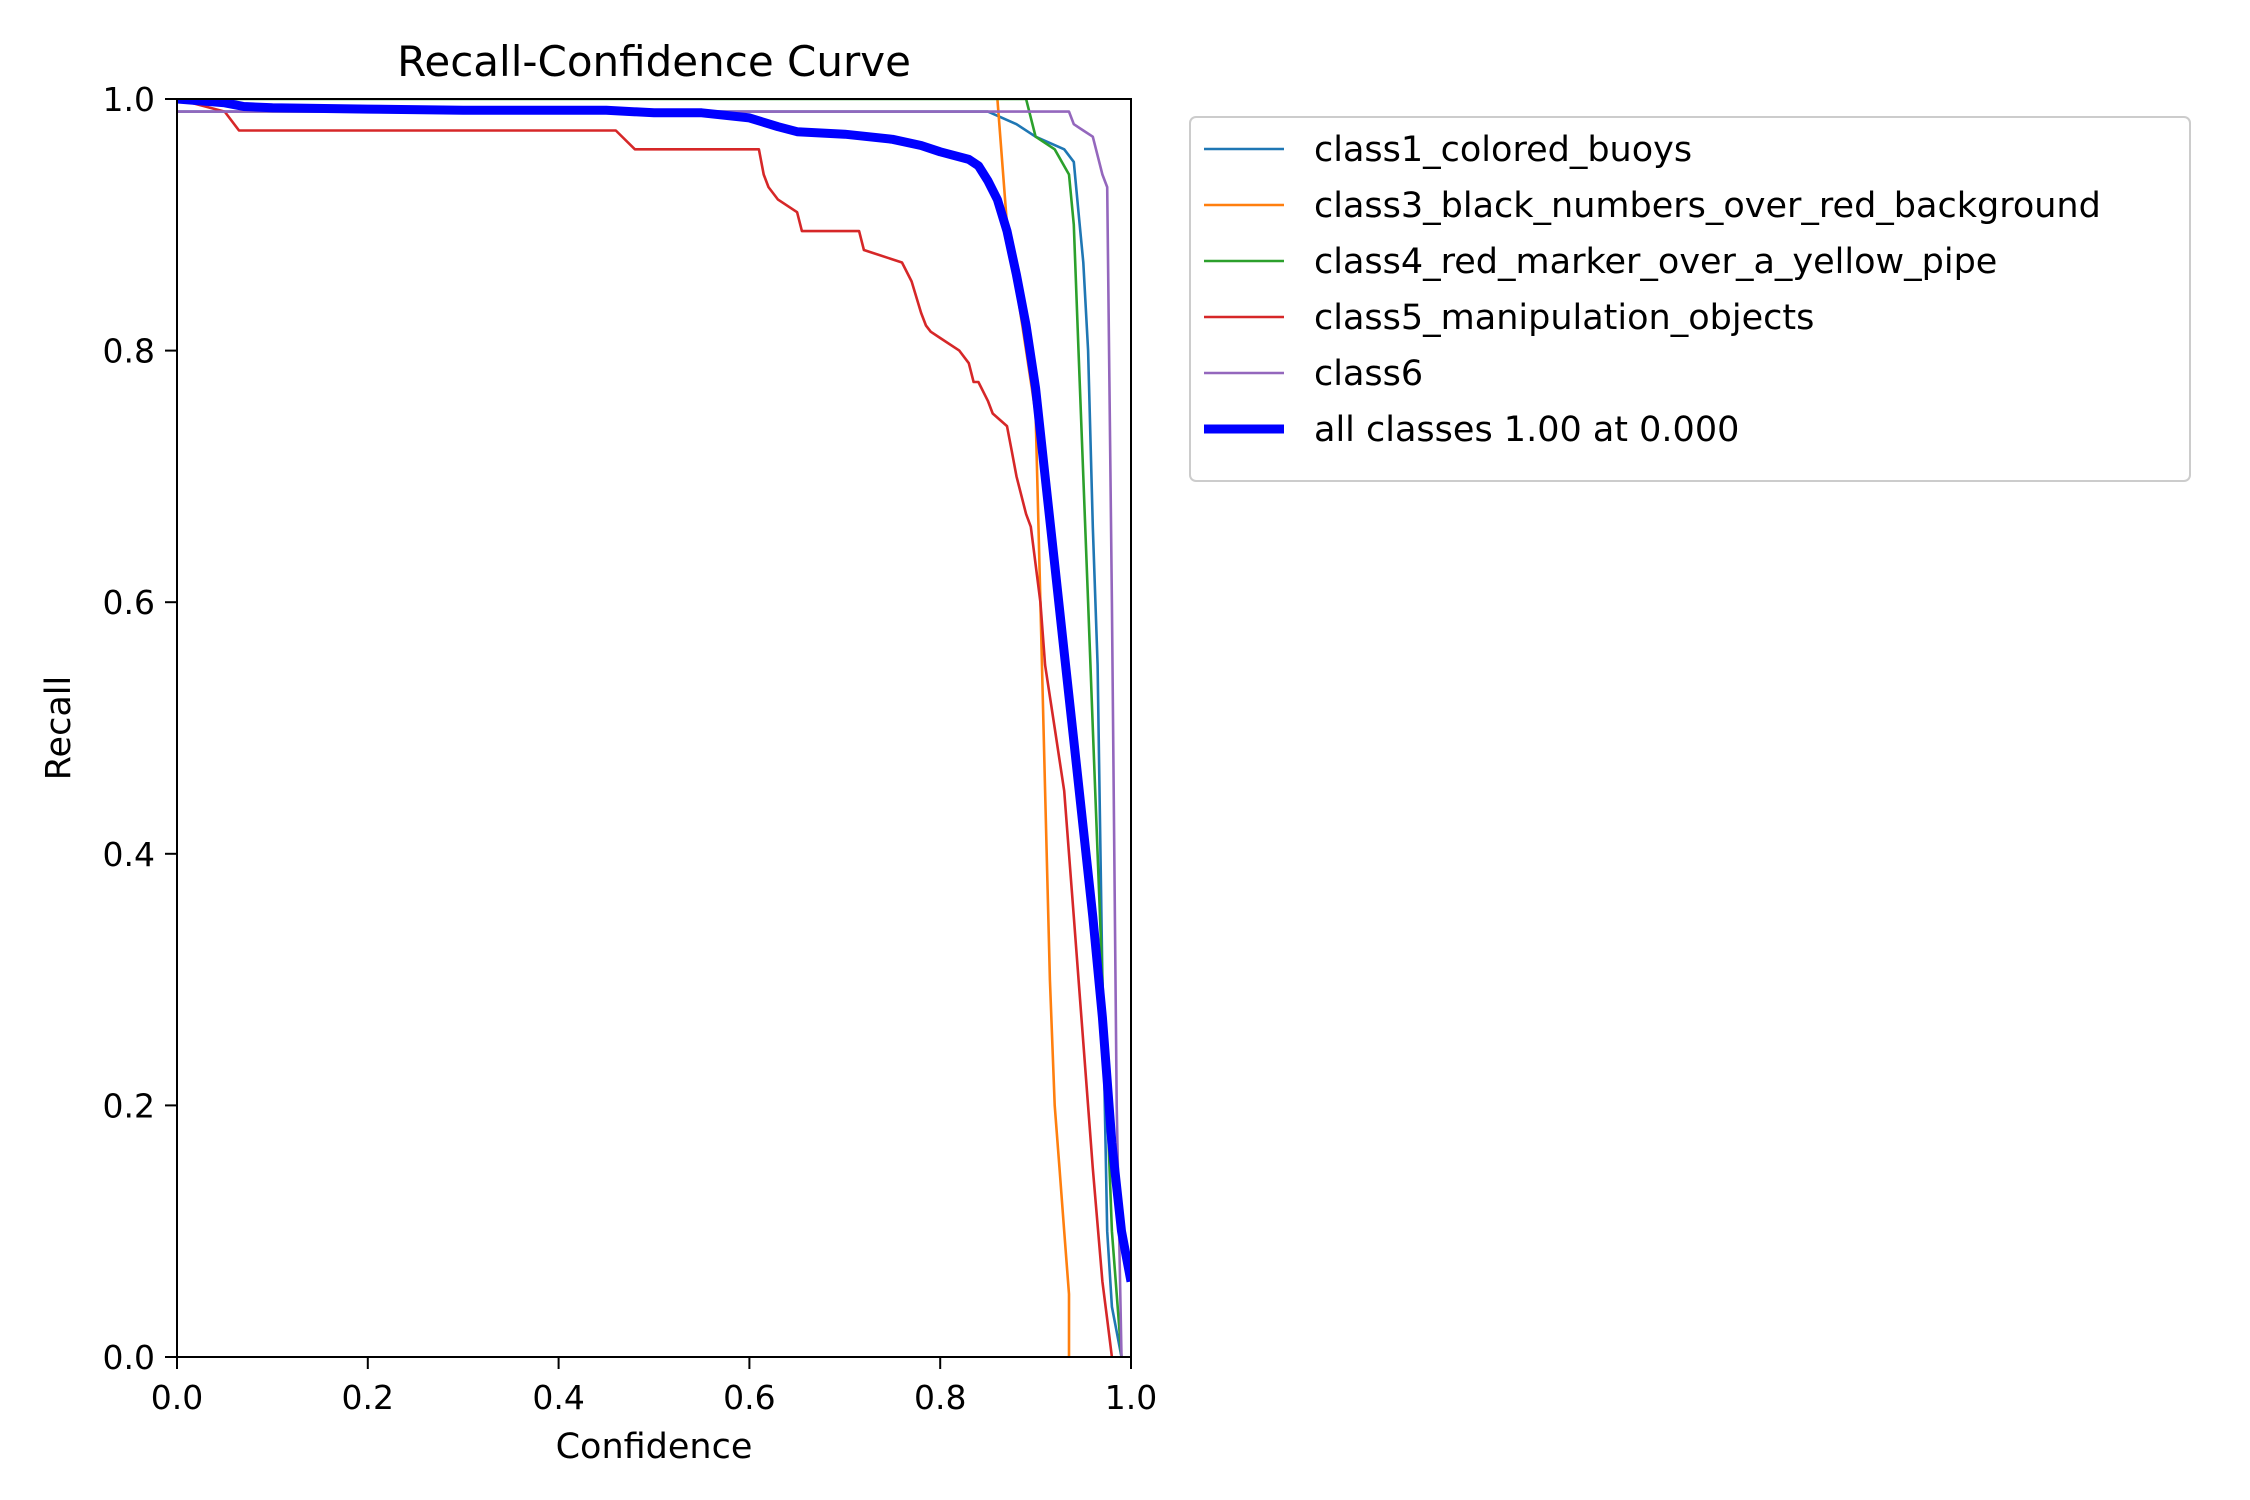  What do you see at coordinates (1368, 374) in the screenshot?
I see `legend-label-4: class6` at bounding box center [1368, 374].